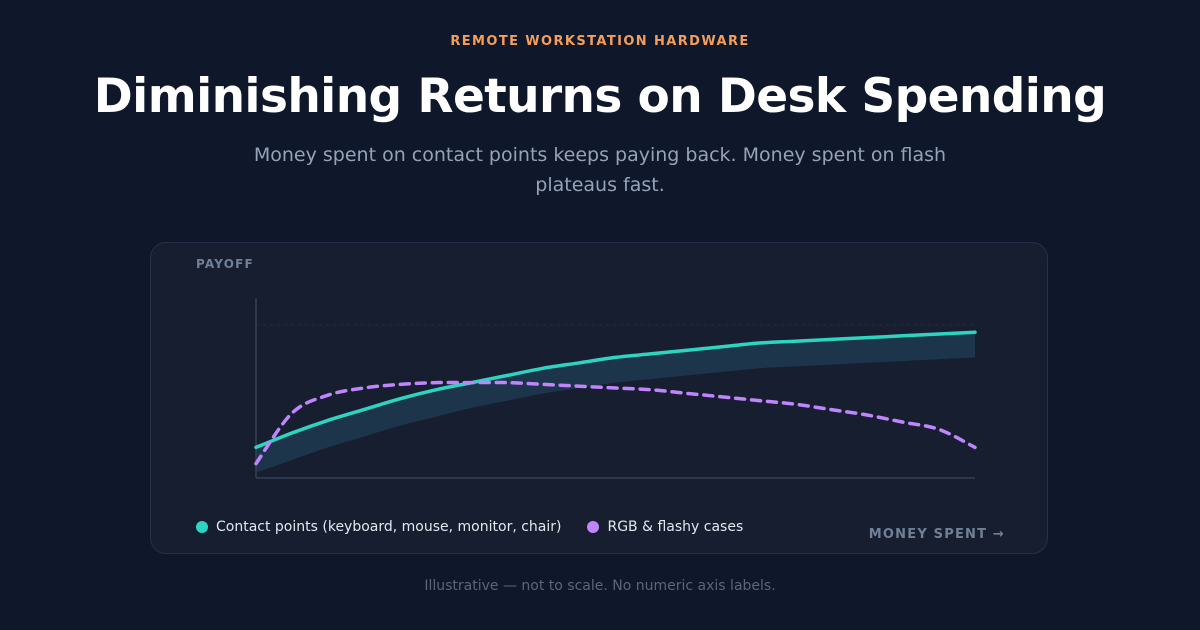 The image size is (1200, 630). I want to click on gap-band-area, so click(615, 402).